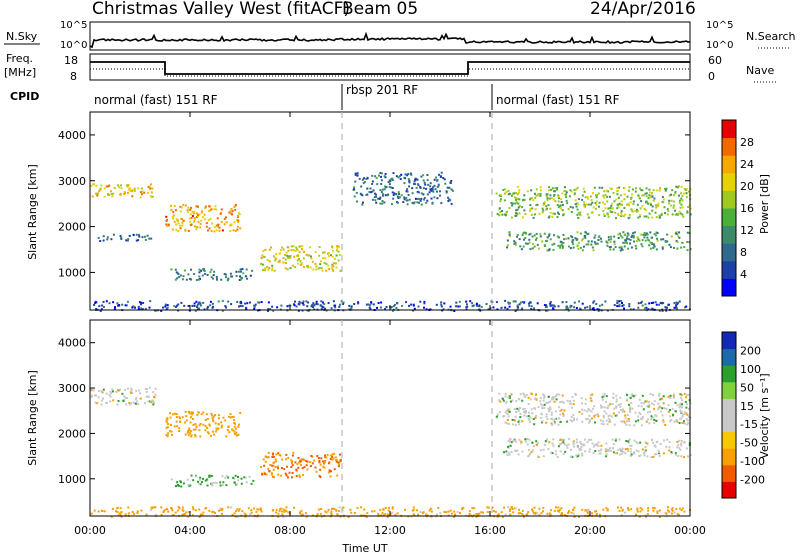  Describe the element at coordinates (72, 433) in the screenshot. I see `velocity-ytick-label: 2000` at that location.